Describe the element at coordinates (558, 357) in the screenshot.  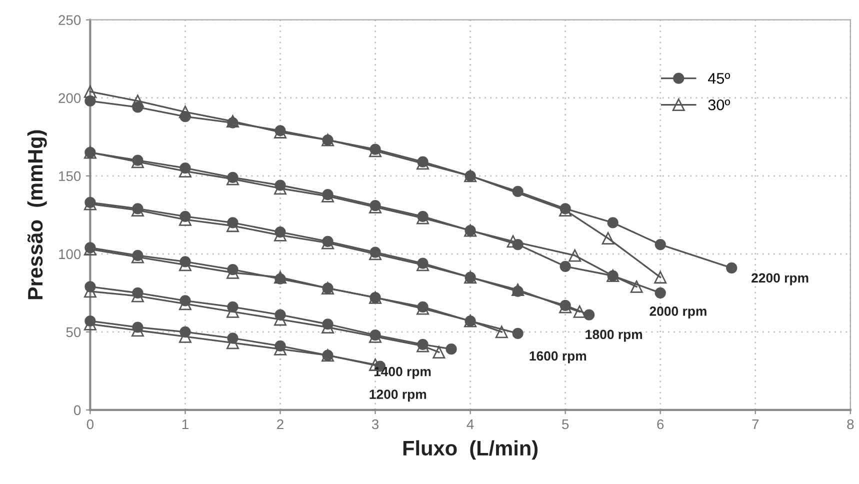
I see `annotation: 1600 rpm` at that location.